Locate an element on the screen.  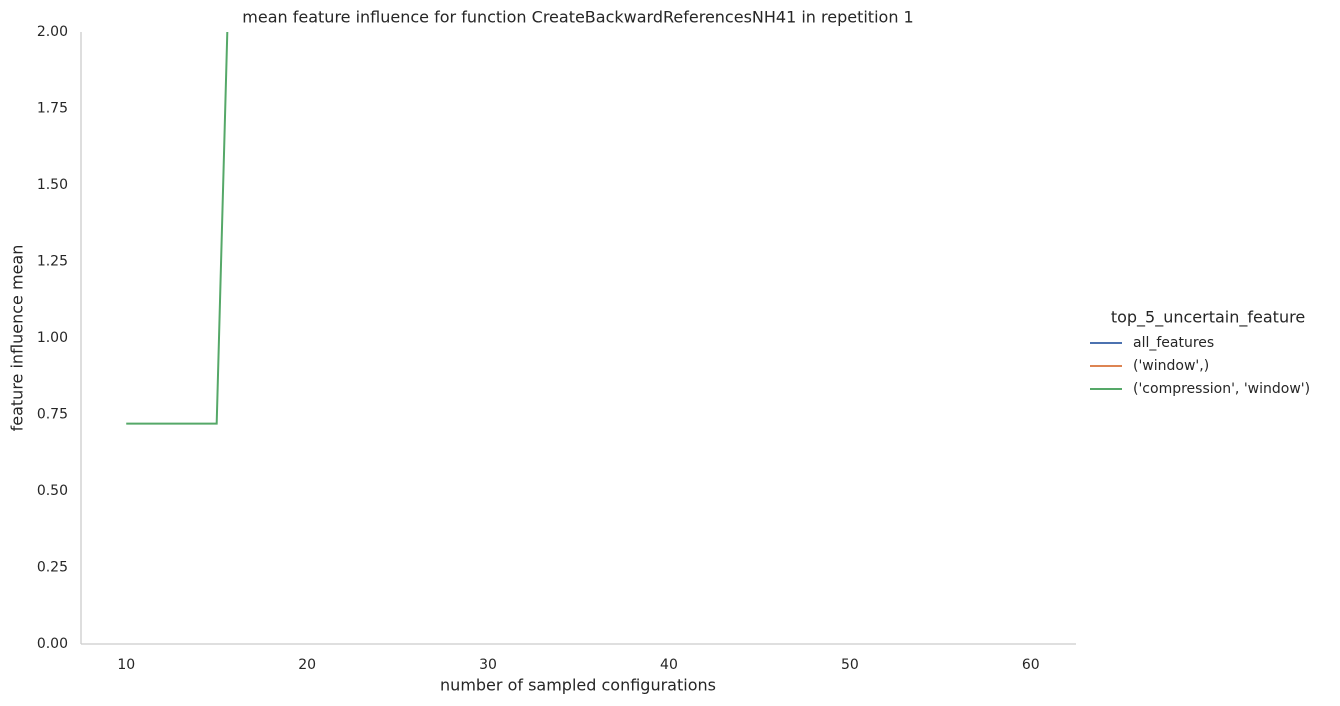
x-tick-label: 10 is located at coordinates (126, 665).